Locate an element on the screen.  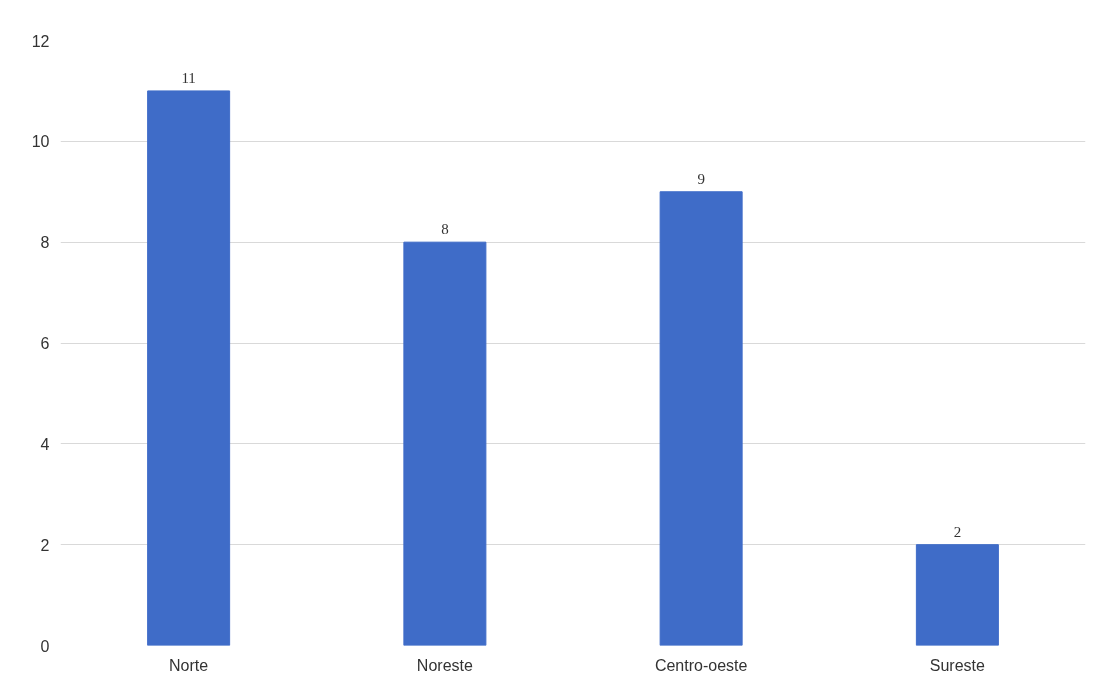
data-label: 11 is located at coordinates (188, 77).